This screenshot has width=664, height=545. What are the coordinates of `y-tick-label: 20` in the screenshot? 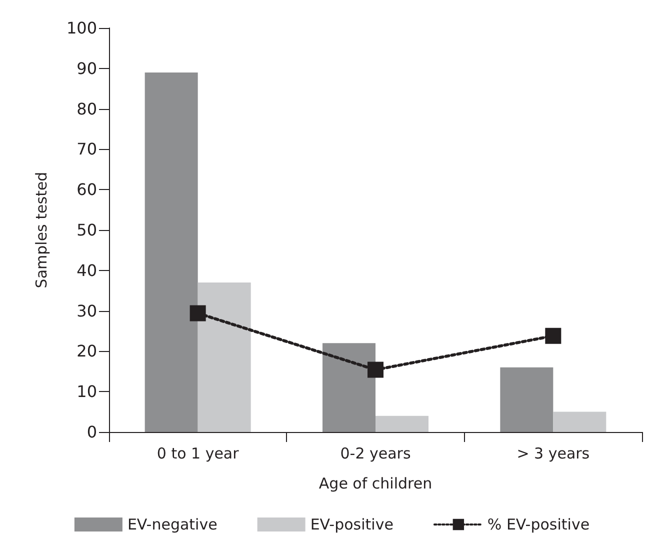 It's located at (86, 351).